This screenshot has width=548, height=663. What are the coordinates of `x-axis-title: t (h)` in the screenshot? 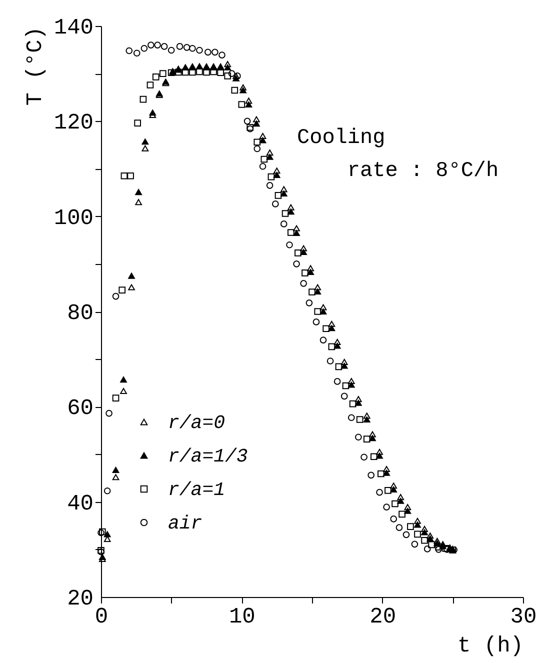 It's located at (490, 646).